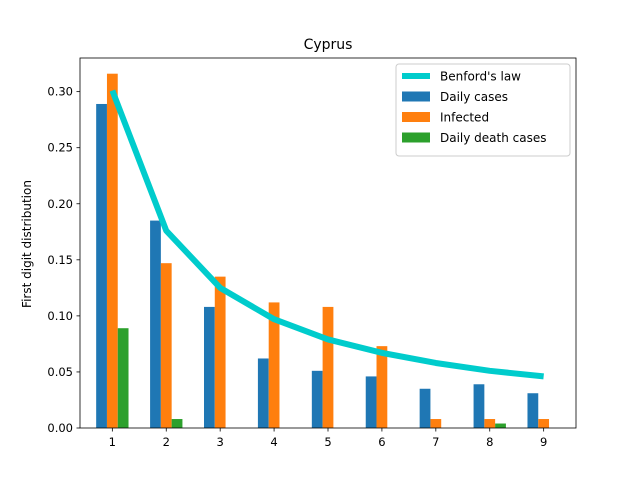  What do you see at coordinates (112, 442) in the screenshot?
I see `x-tick-label: 1` at bounding box center [112, 442].